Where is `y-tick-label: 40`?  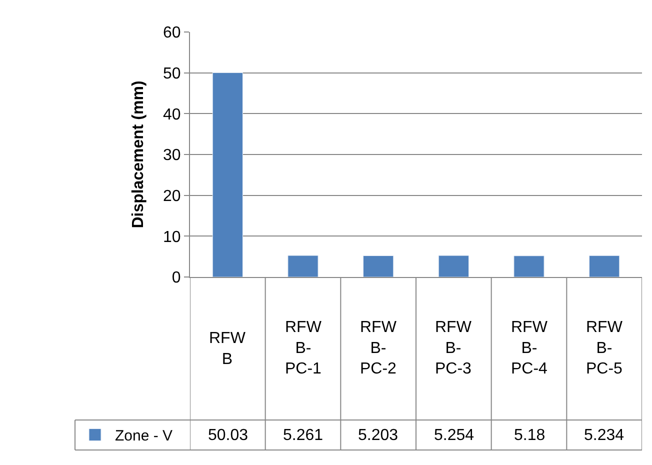
y-tick-label: 40 is located at coordinates (172, 115).